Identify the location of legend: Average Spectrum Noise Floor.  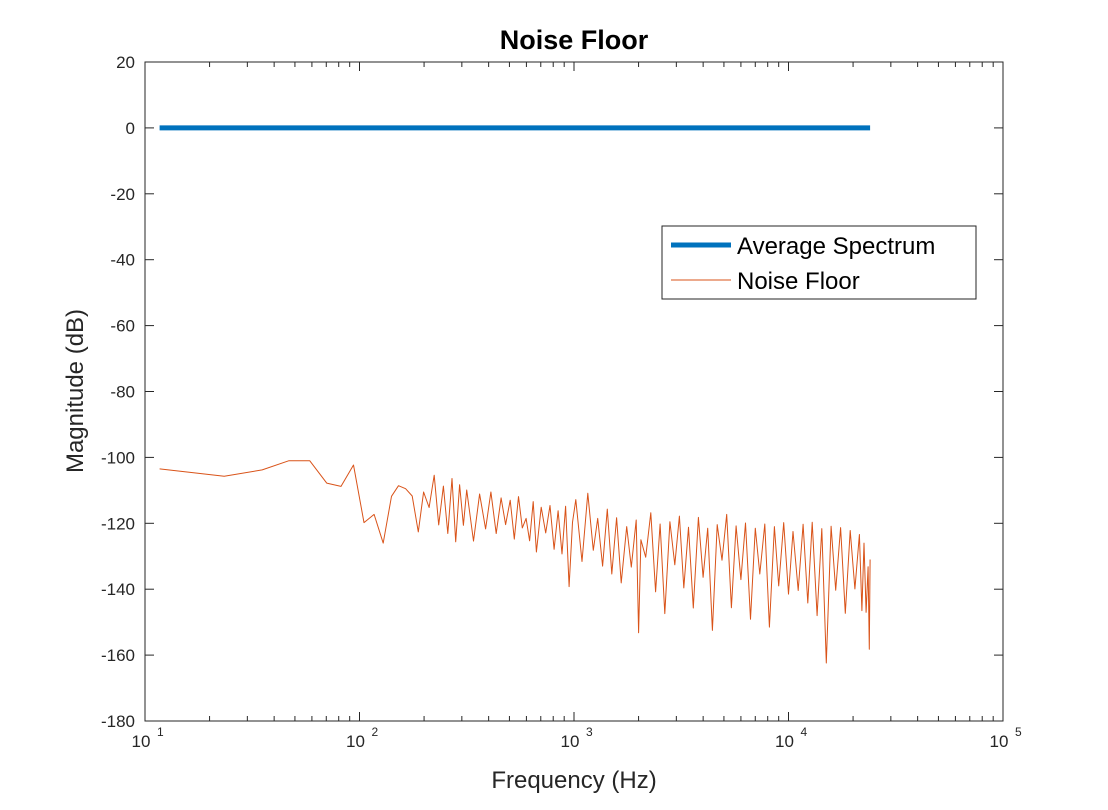
(819, 262).